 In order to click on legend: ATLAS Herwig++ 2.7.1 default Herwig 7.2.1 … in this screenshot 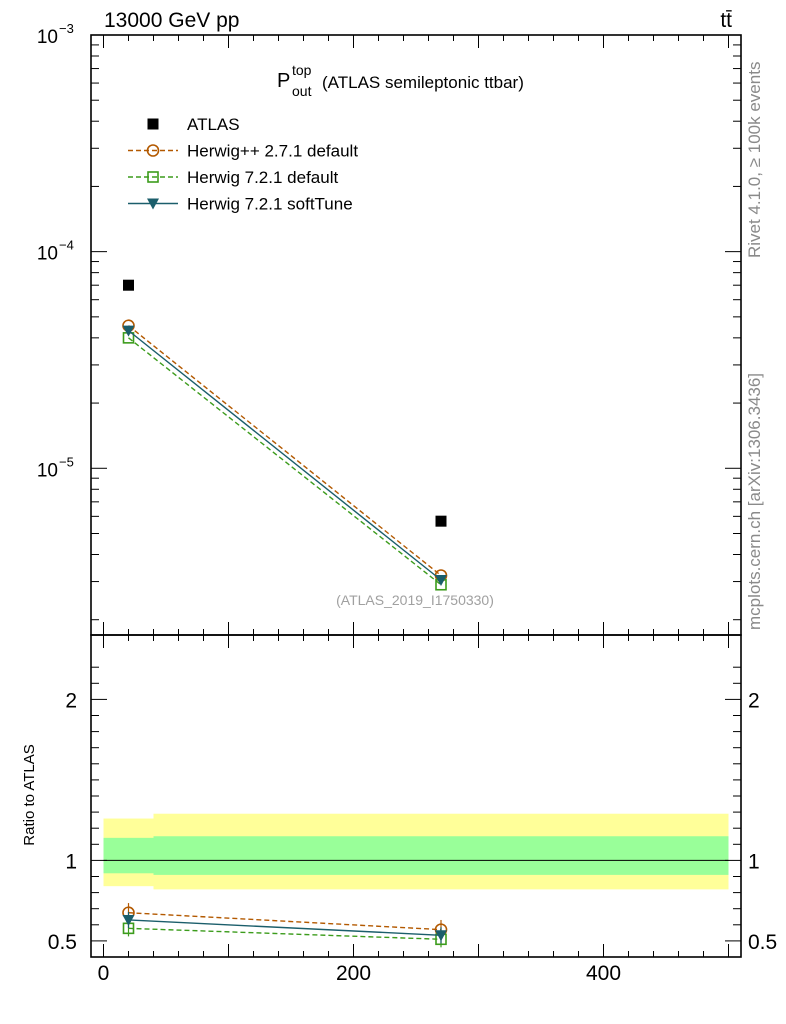, I will do `click(243, 164)`.